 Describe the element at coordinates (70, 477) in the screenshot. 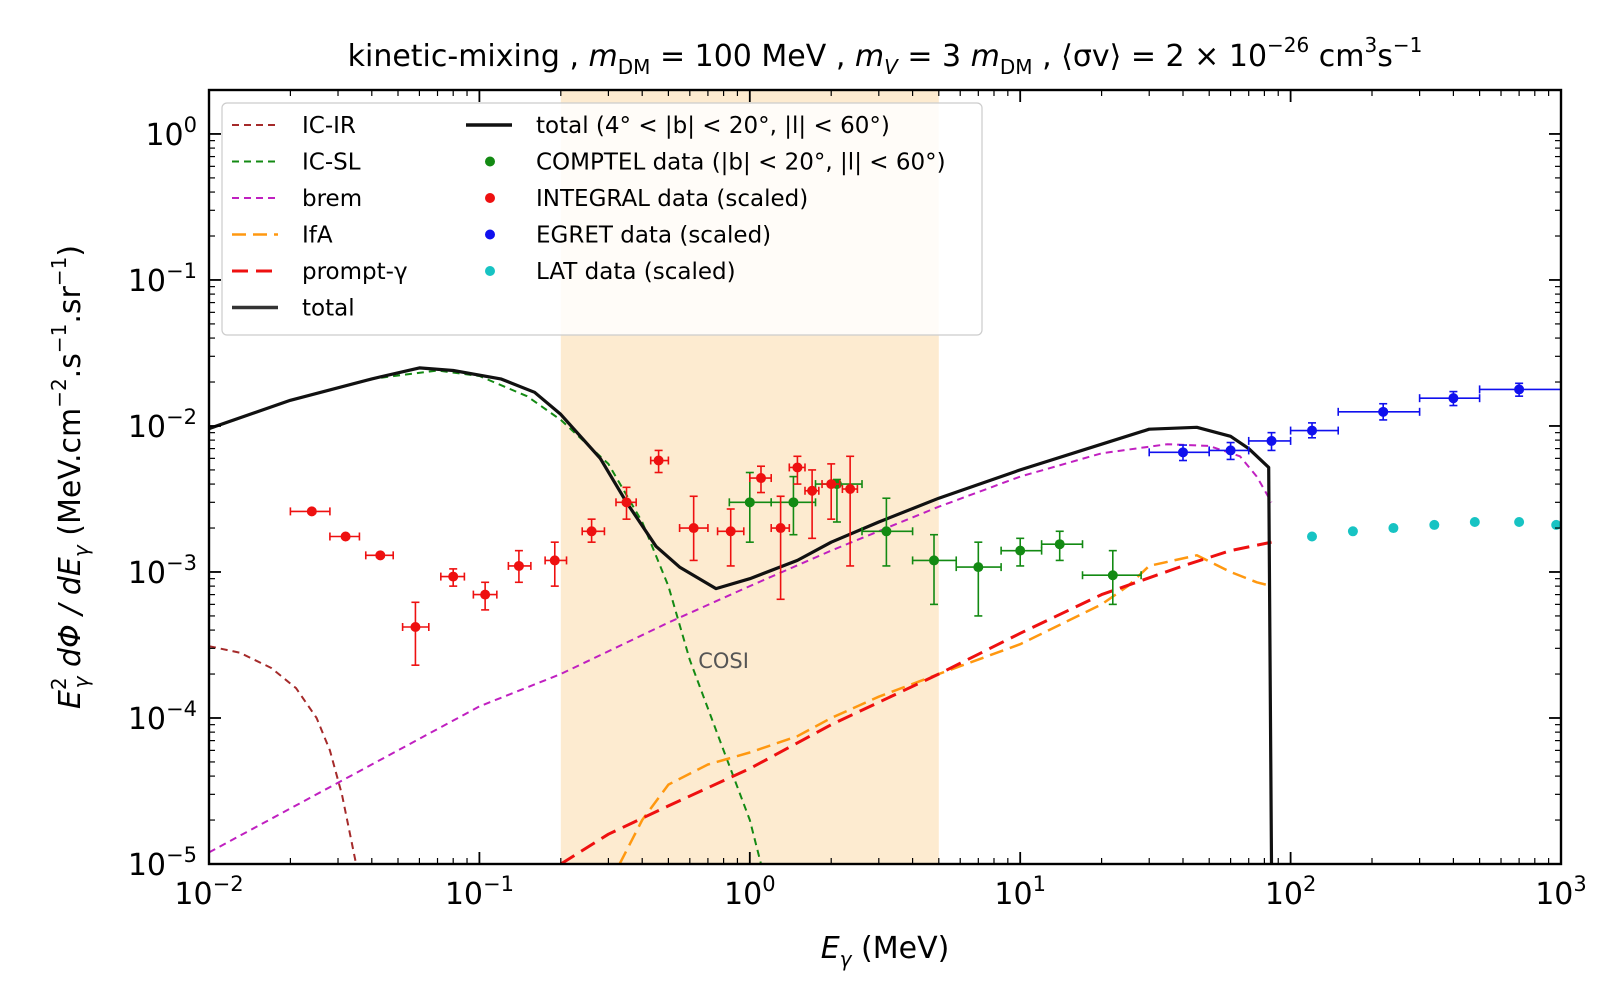

I see `y-axis-label: E2γ dΦ / dEγ (MeV.cm−2.s−1.sr−1)` at that location.